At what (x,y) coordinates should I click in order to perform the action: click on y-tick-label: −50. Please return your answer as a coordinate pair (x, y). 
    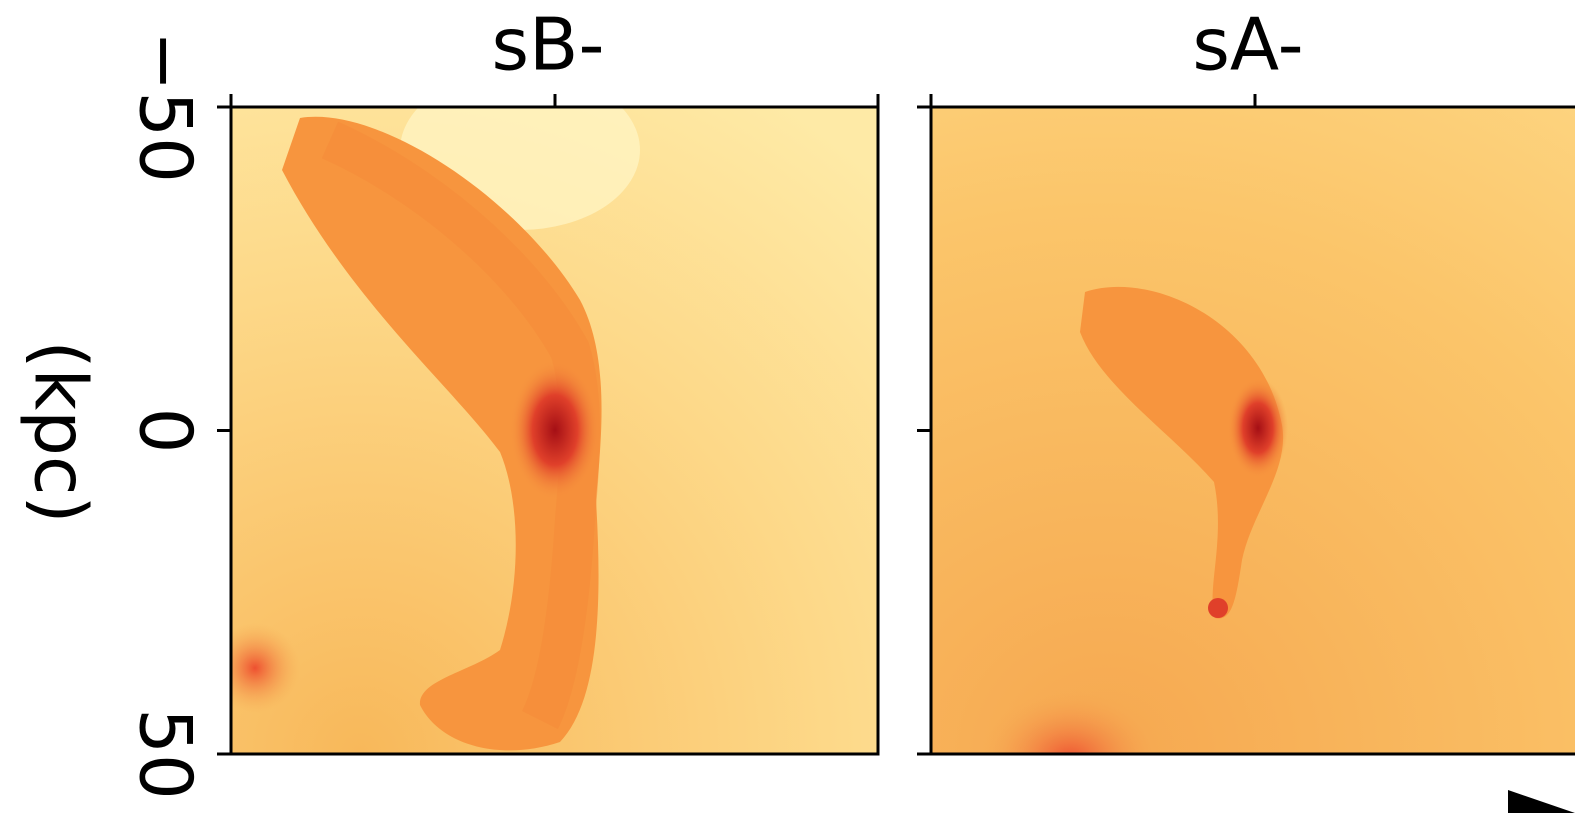
    Looking at the image, I should click on (165, 107).